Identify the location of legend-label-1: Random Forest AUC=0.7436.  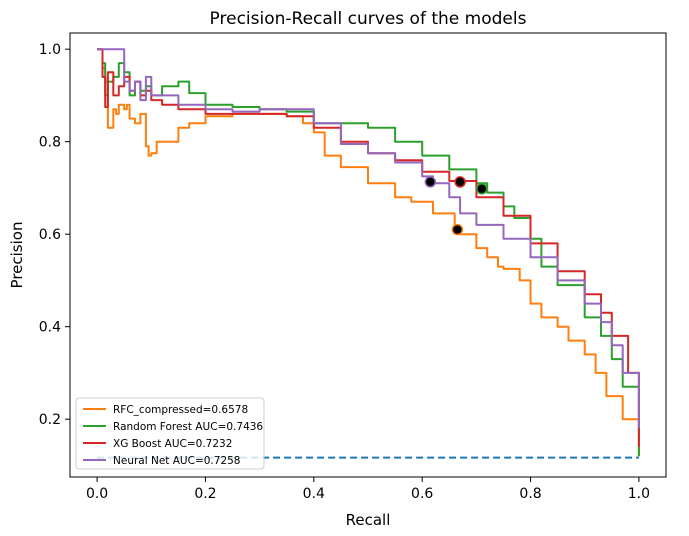
(188, 427).